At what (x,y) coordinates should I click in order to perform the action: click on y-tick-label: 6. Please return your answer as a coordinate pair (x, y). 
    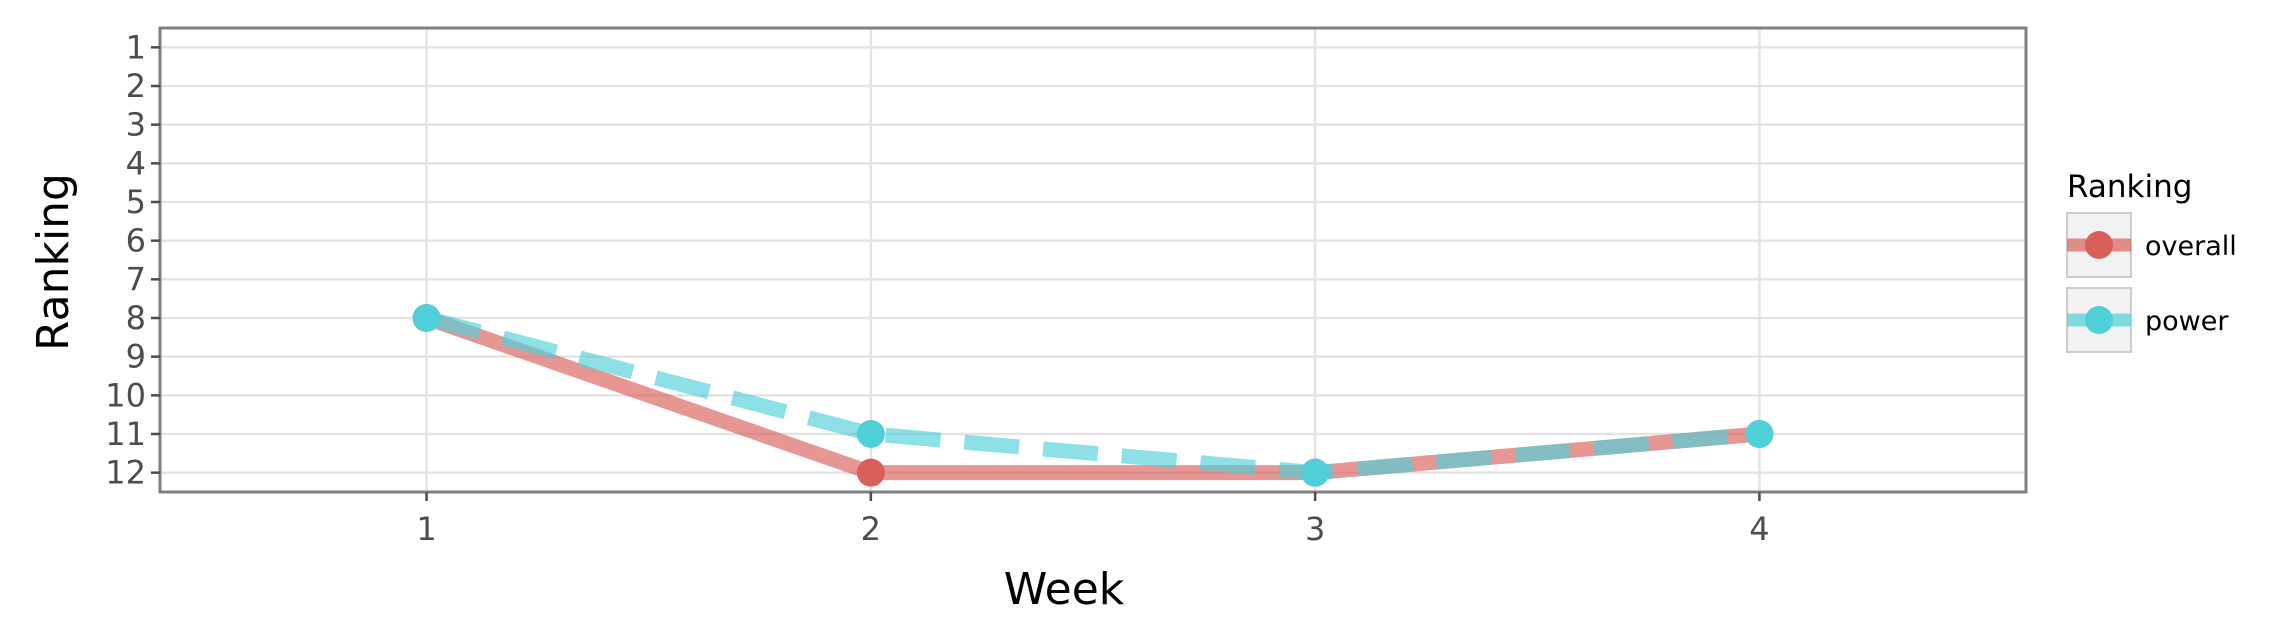
    Looking at the image, I should click on (136, 241).